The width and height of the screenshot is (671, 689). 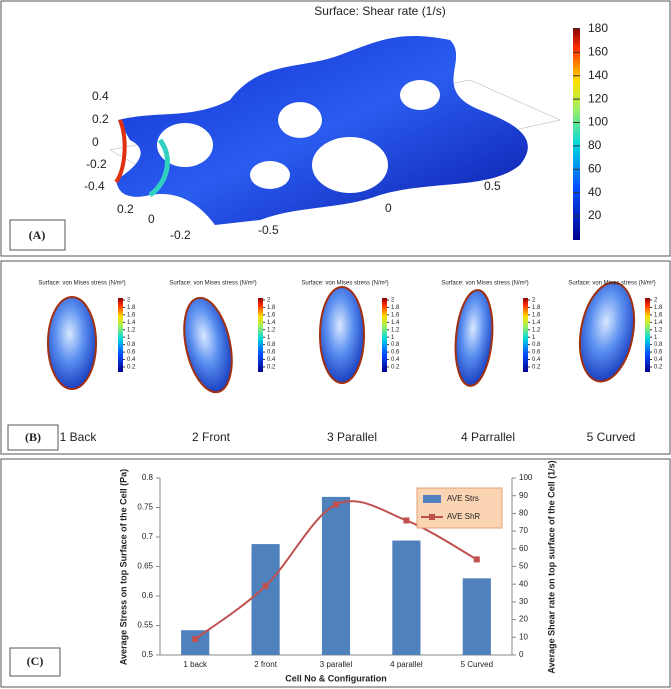 What do you see at coordinates (120, 151) in the screenshot?
I see `hot-edge` at bounding box center [120, 151].